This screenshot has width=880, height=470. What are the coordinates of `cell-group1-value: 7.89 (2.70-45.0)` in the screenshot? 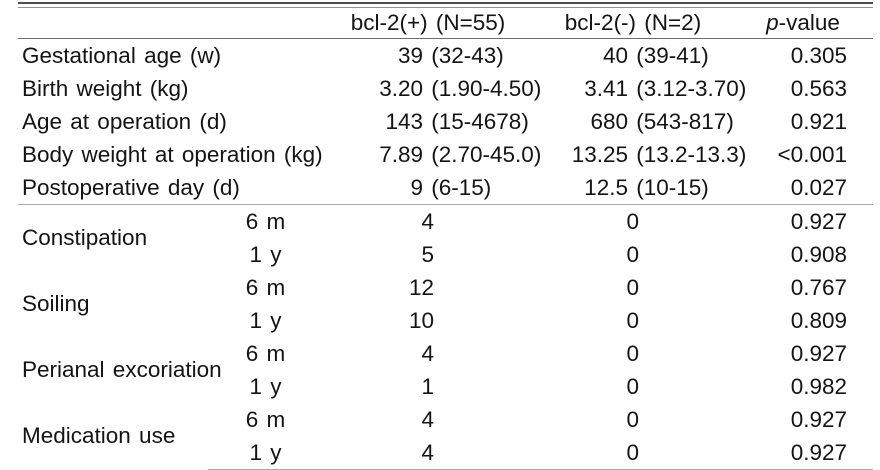 It's located at (460, 154).